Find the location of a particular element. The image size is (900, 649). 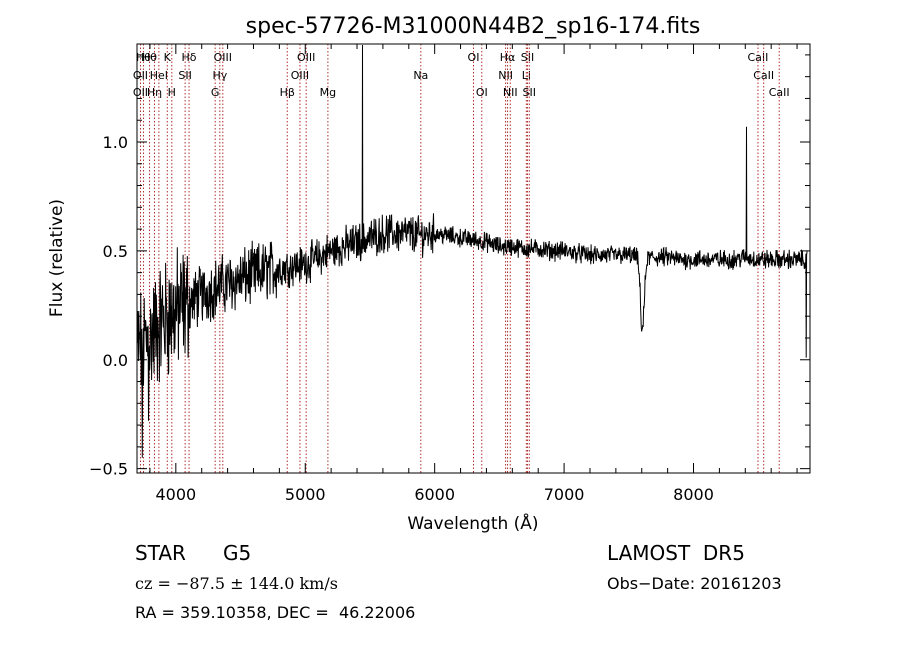

chart-title: spec-57726-M31000N44B2_sp16-174.fits is located at coordinates (473, 26).